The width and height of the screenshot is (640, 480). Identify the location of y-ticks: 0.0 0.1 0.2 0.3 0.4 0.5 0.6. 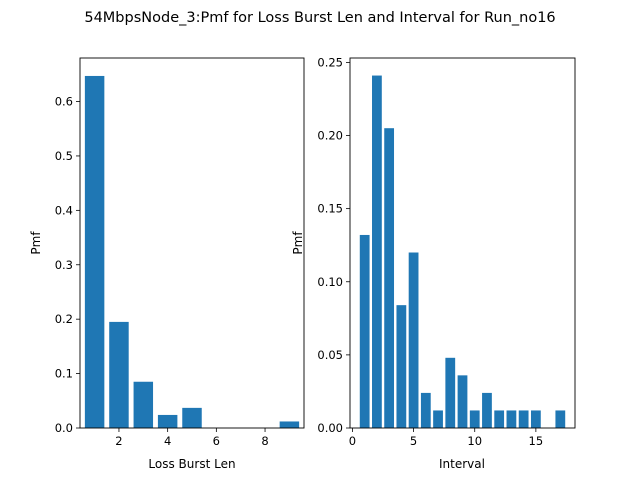
(67, 265).